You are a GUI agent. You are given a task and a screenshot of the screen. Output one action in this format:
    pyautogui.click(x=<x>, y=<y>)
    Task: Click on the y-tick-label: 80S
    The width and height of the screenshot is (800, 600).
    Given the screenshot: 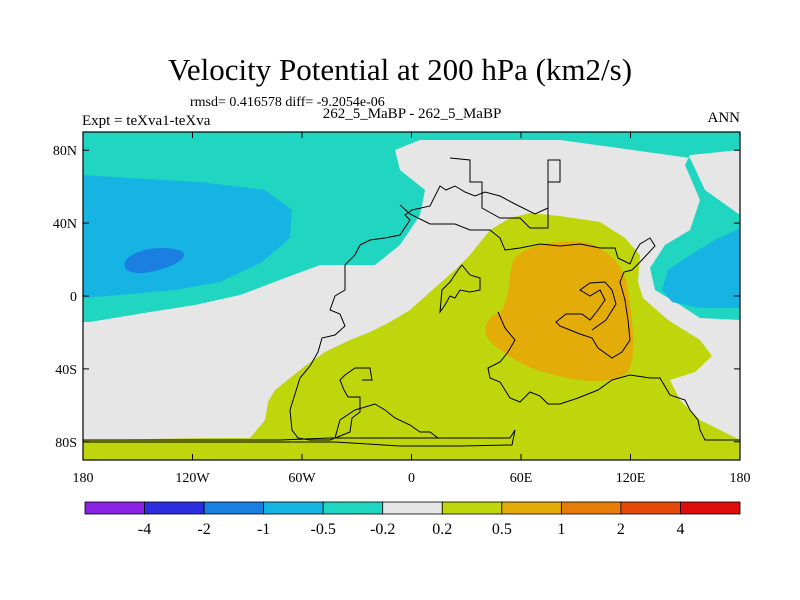 What is the action you would take?
    pyautogui.click(x=66, y=443)
    